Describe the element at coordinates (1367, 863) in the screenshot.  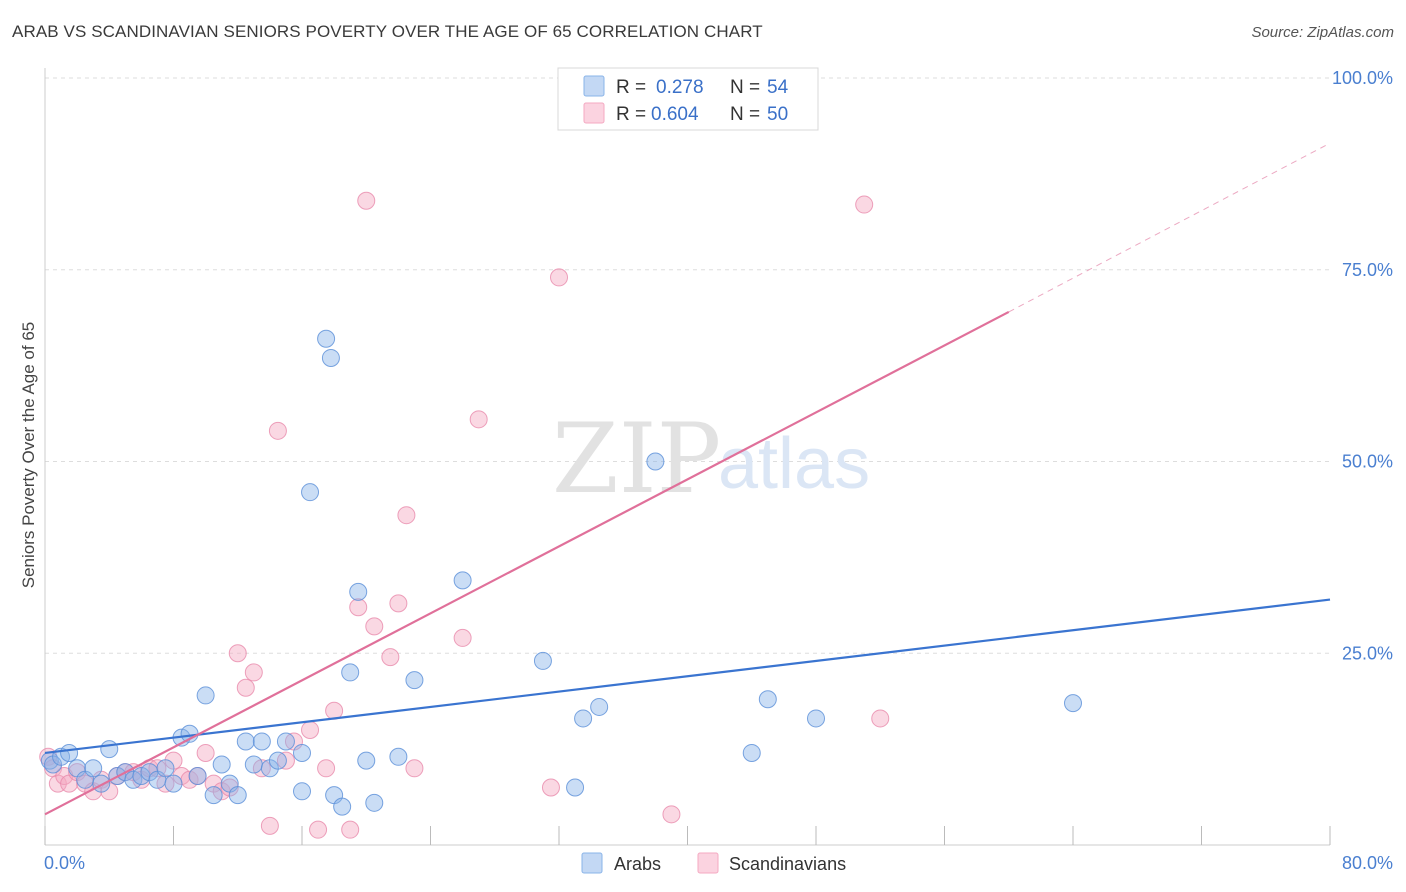
I see `x-tick-label: 80.0%` at that location.